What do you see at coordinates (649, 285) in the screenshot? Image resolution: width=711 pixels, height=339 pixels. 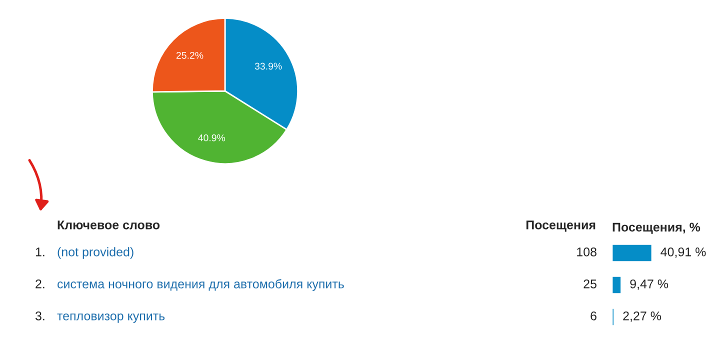 I see `data-label: 9,47 %` at bounding box center [649, 285].